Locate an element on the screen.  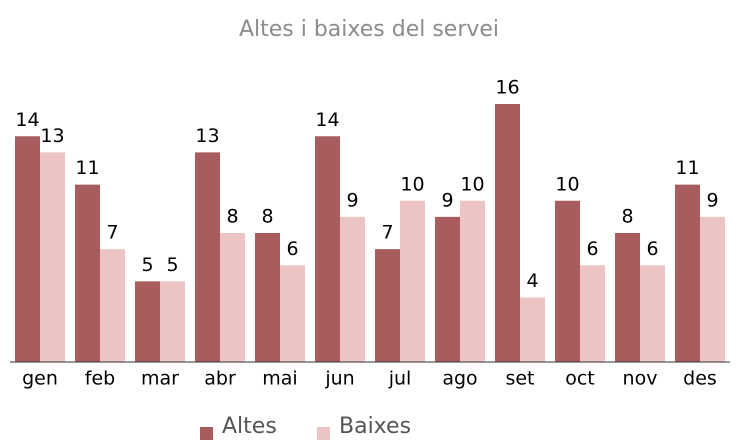
x-tick-label: oct is located at coordinates (580, 379).